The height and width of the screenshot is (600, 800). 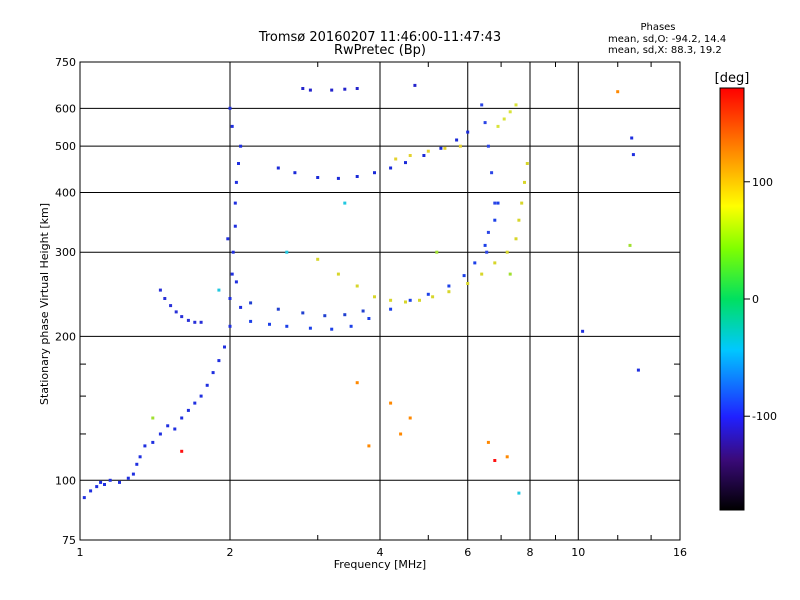 What do you see at coordinates (578, 552) in the screenshot?
I see `x-tick-label: 10` at bounding box center [578, 552].